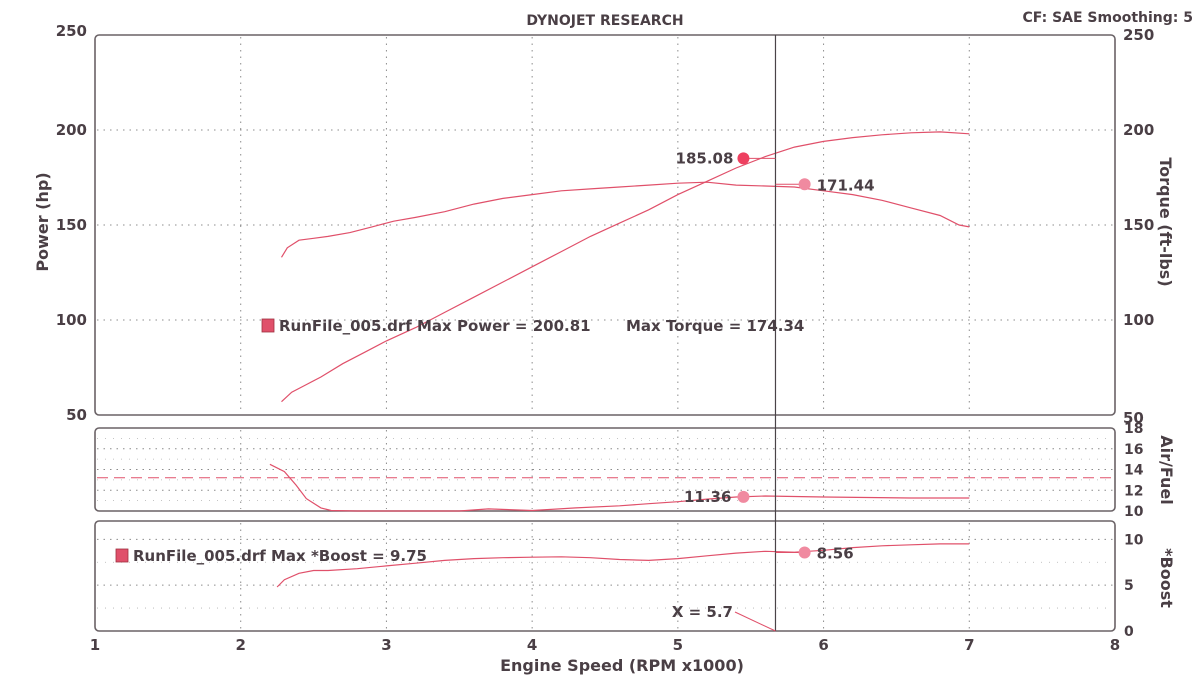 The height and width of the screenshot is (689, 1200). I want to click on panel-frame-air-fuel, so click(605, 469).